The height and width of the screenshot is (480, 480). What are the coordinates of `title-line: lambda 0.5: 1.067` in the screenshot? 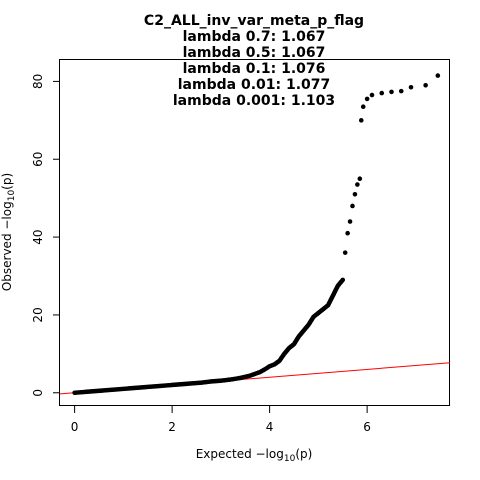 It's located at (254, 53).